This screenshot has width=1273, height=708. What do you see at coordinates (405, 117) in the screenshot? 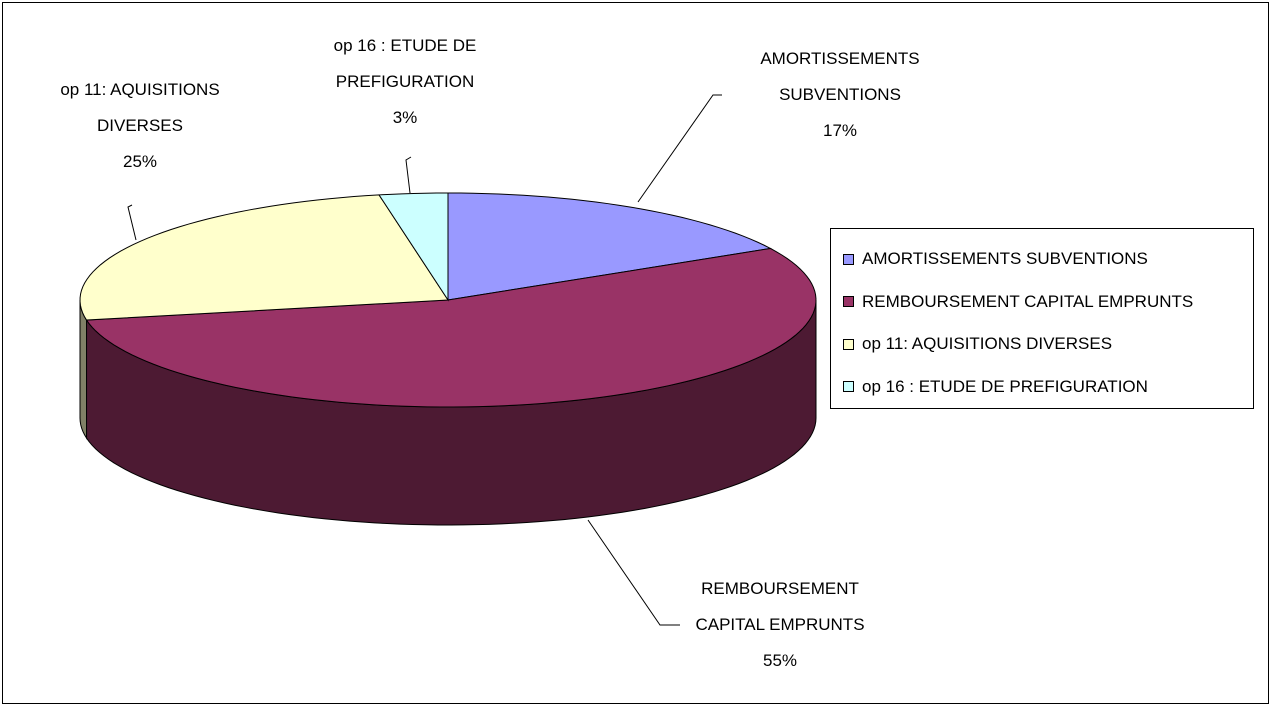
I see `data-label-value: 3%` at bounding box center [405, 117].